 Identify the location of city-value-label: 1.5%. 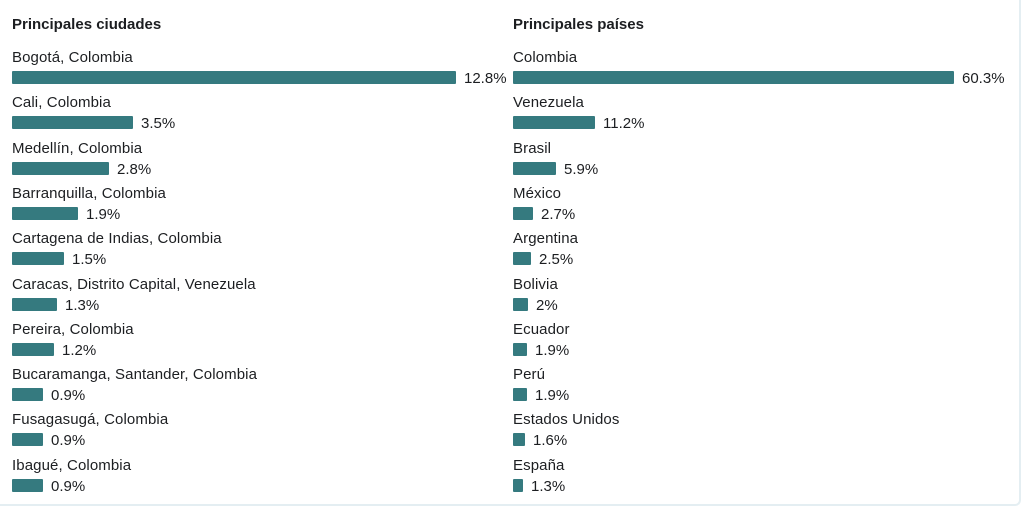
(89, 259).